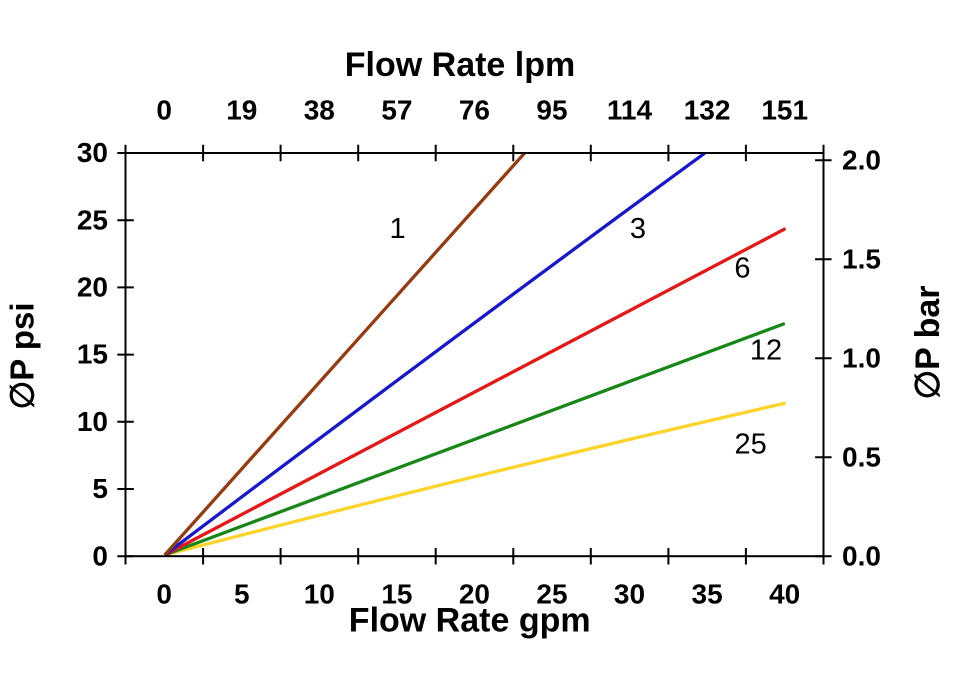 Image resolution: width=954 pixels, height=678 pixels. What do you see at coordinates (861, 456) in the screenshot?
I see `svg-text: 0.5` at bounding box center [861, 456].